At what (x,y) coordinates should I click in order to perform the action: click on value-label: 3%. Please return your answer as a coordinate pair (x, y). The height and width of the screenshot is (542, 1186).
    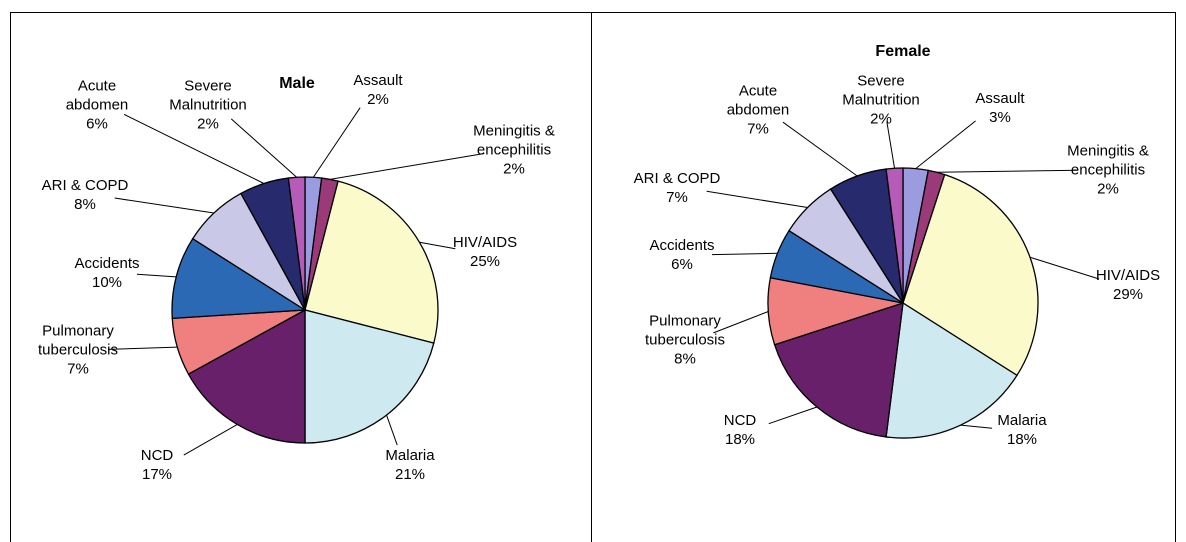
    Looking at the image, I should click on (1000, 117).